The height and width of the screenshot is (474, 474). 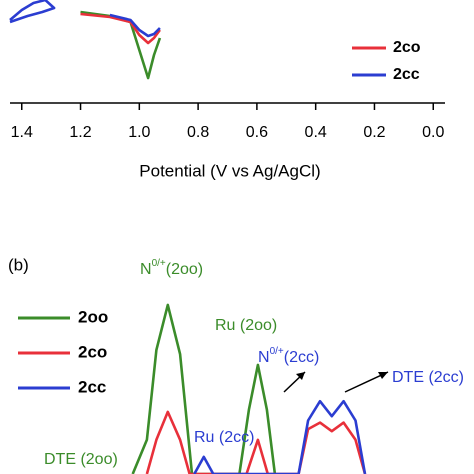 What do you see at coordinates (257, 132) in the screenshot?
I see `x-tick-label: 0.6` at bounding box center [257, 132].